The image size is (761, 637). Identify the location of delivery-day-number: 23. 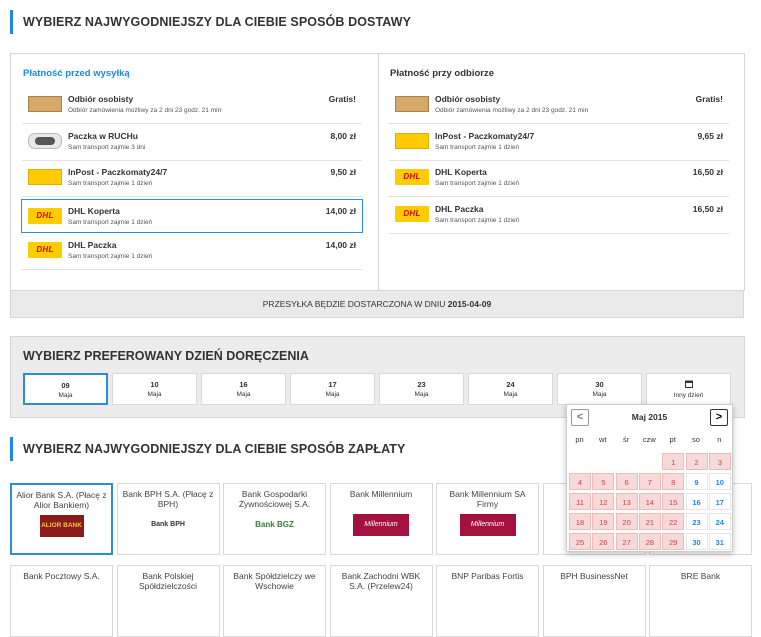
(421, 384).